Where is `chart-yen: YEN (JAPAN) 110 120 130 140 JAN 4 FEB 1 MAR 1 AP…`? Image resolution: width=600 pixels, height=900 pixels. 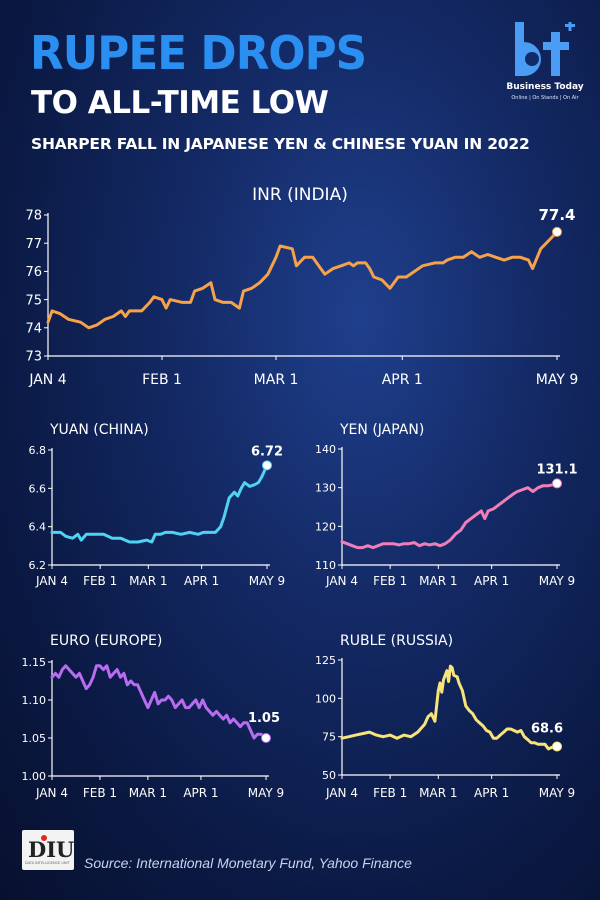 chart-yen: YEN (JAPAN) 110 120 130 140 JAN 4 FEB 1 MAR 1 AP… is located at coordinates (446, 505).